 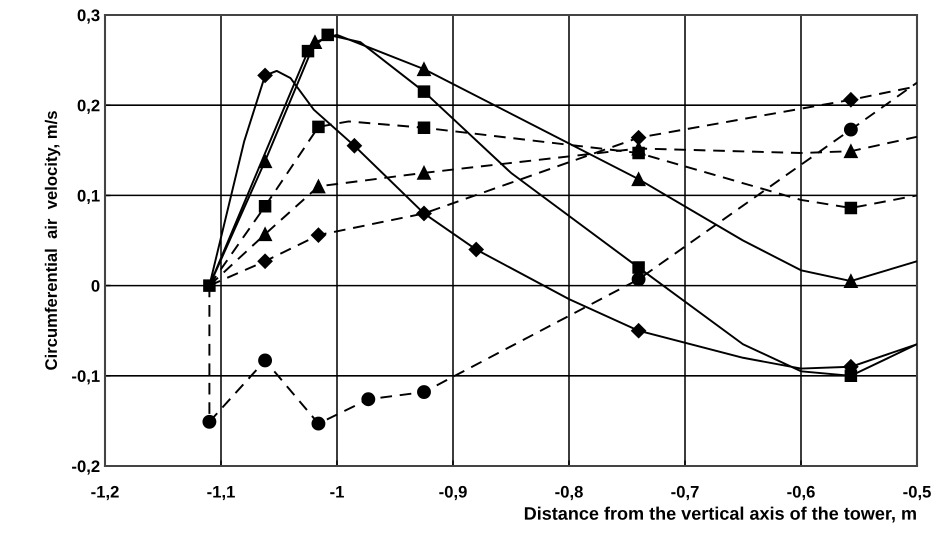 What do you see at coordinates (917, 493) in the screenshot?
I see `x-tick-label: -0,5` at bounding box center [917, 493].